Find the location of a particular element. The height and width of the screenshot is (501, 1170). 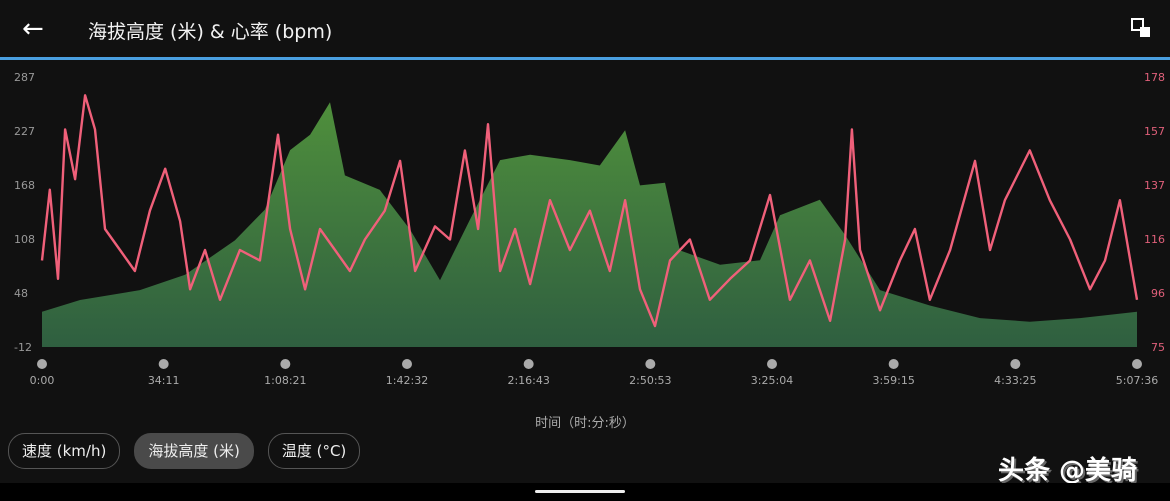

expand-icon is located at coordinates (1141, 28).